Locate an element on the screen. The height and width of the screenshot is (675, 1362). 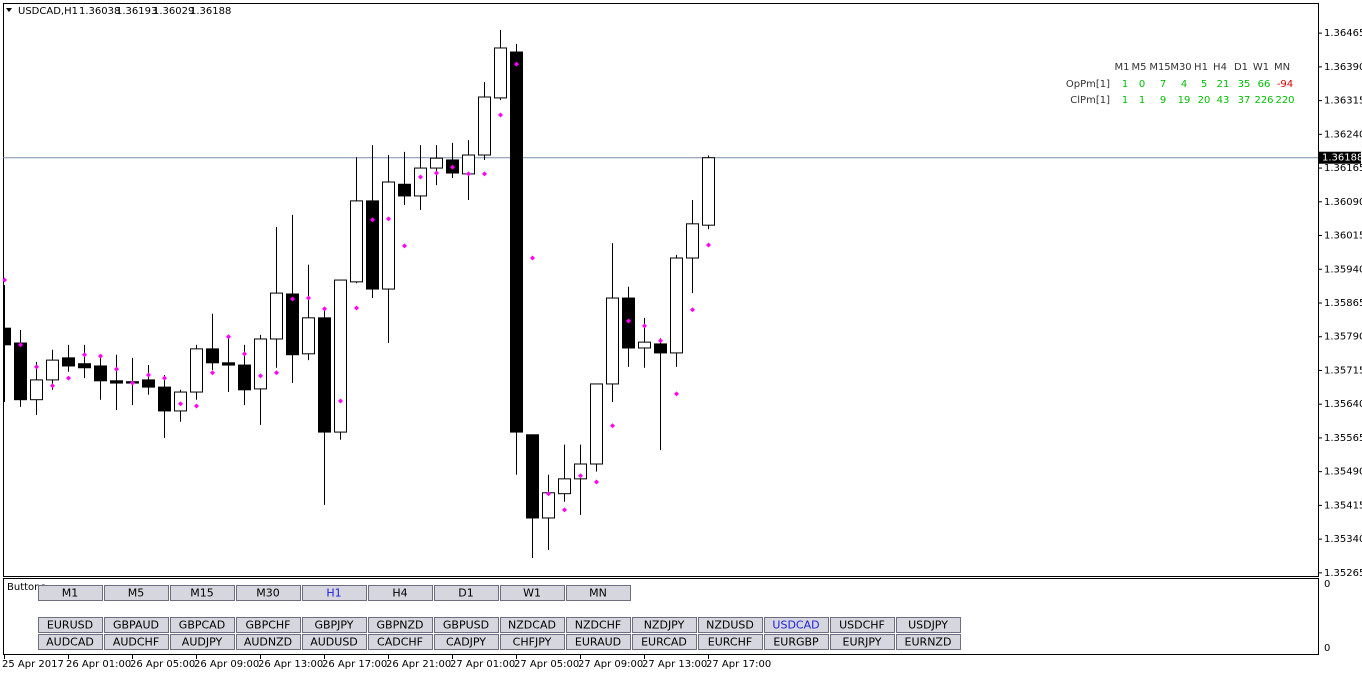
button: AUDUSD is located at coordinates (334, 642).